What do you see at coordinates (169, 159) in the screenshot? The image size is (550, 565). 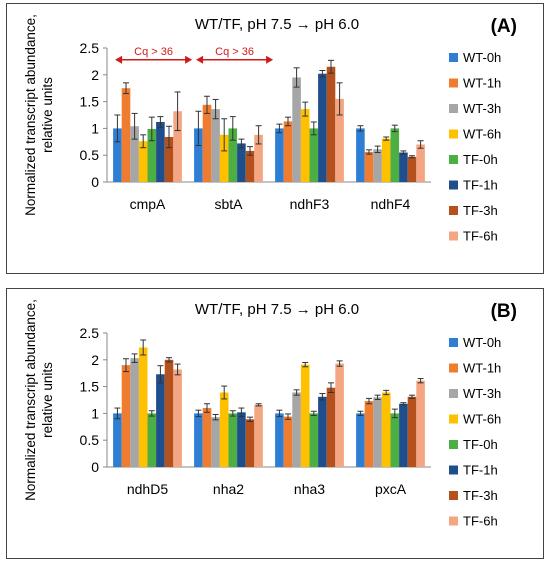 I see `bar-tf-3h-cmpa` at bounding box center [169, 159].